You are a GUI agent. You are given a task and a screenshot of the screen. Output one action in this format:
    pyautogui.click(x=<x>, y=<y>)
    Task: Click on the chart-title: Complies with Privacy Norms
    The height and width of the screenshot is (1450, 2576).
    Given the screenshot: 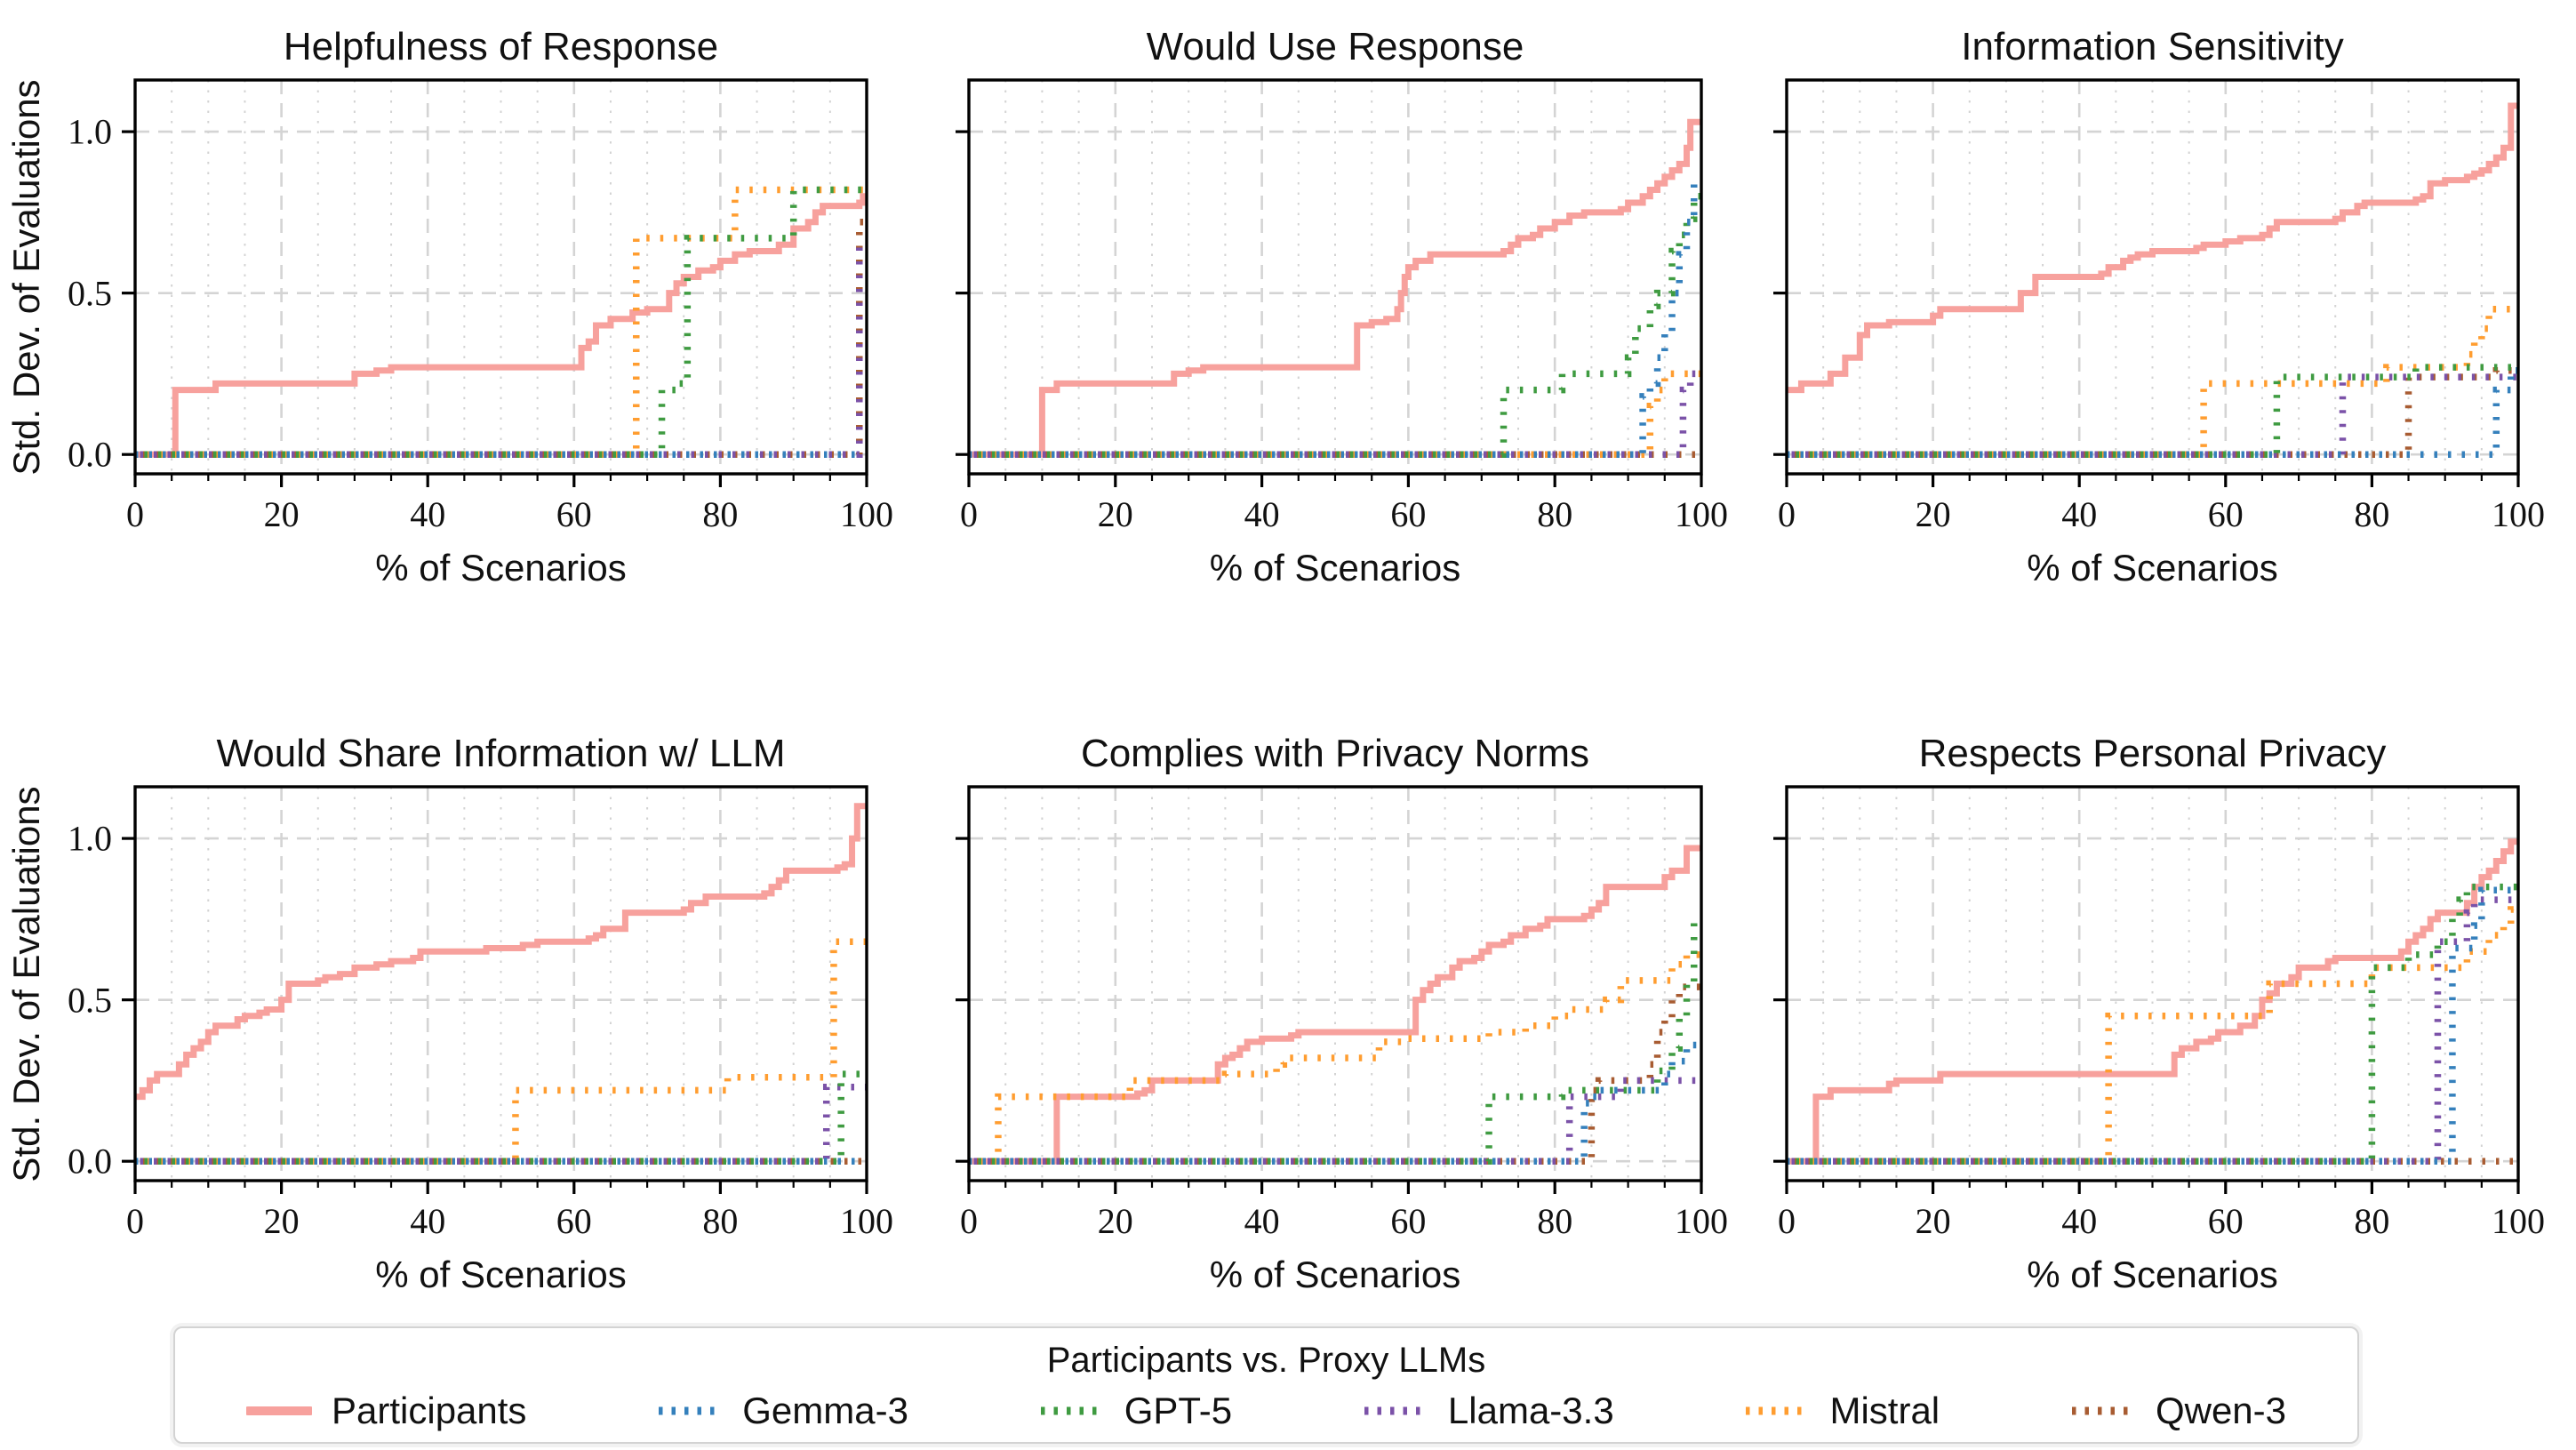 What is the action you would take?
    pyautogui.click(x=1335, y=753)
    